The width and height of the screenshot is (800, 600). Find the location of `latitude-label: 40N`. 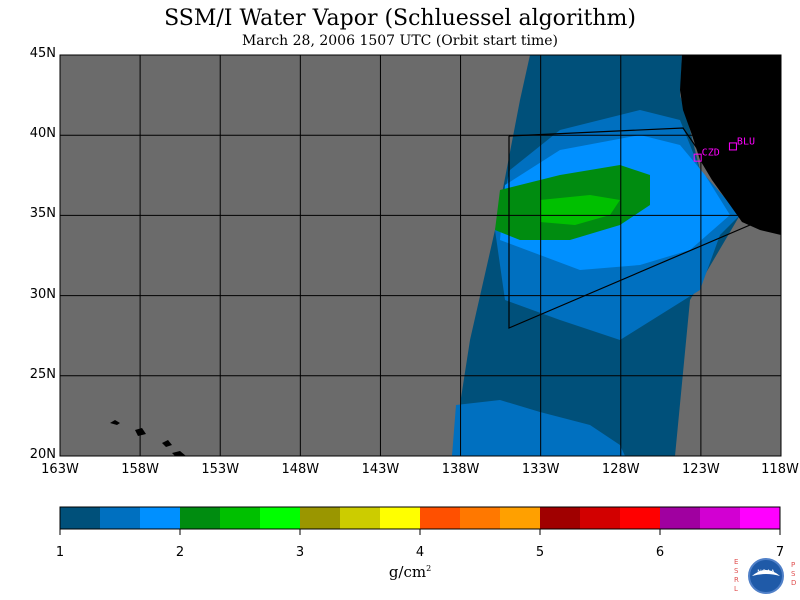

latitude-label: 40N is located at coordinates (42, 134).